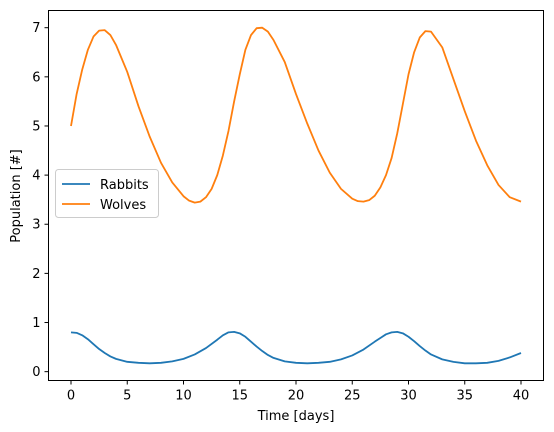  I want to click on y-axis-label: Population [#], so click(16, 195).